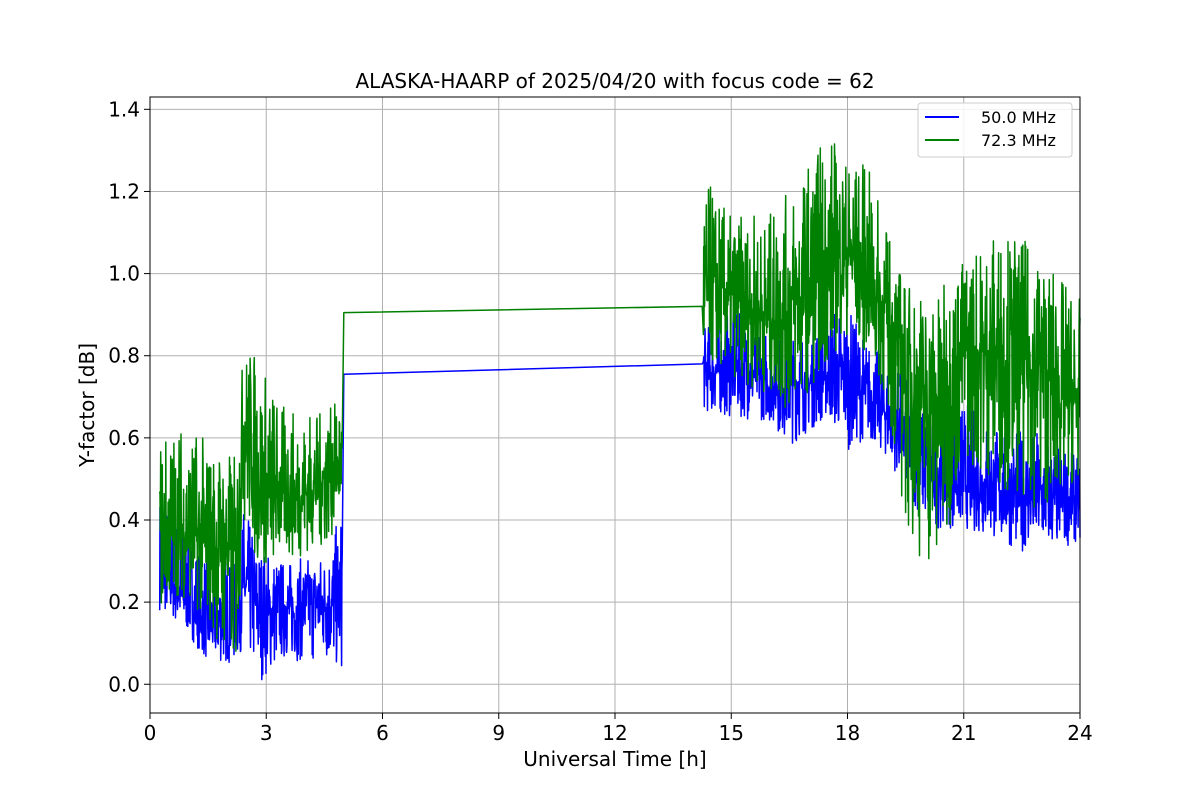 Image resolution: width=1200 pixels, height=800 pixels. I want to click on x-tick-label: 18, so click(847, 733).